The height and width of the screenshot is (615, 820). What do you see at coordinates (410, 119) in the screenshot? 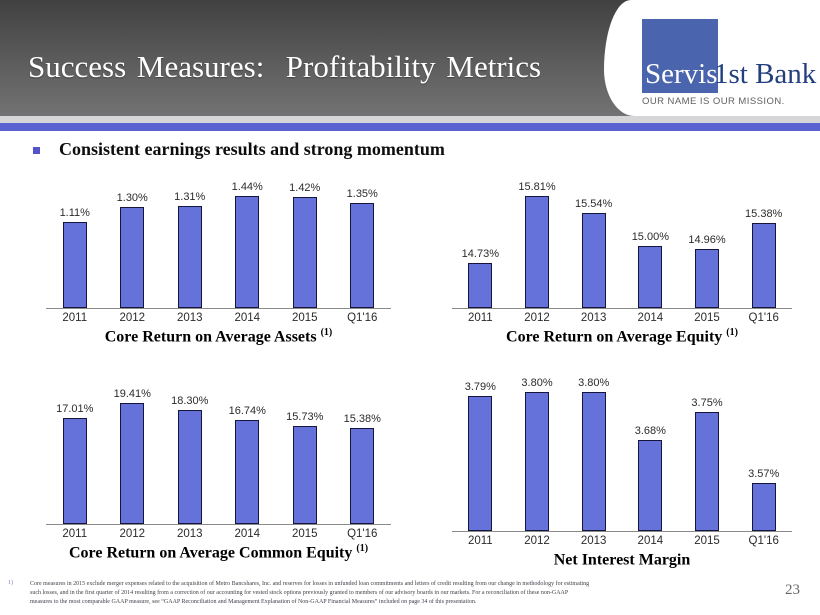
I see `divider-stripe-gray` at bounding box center [410, 119].